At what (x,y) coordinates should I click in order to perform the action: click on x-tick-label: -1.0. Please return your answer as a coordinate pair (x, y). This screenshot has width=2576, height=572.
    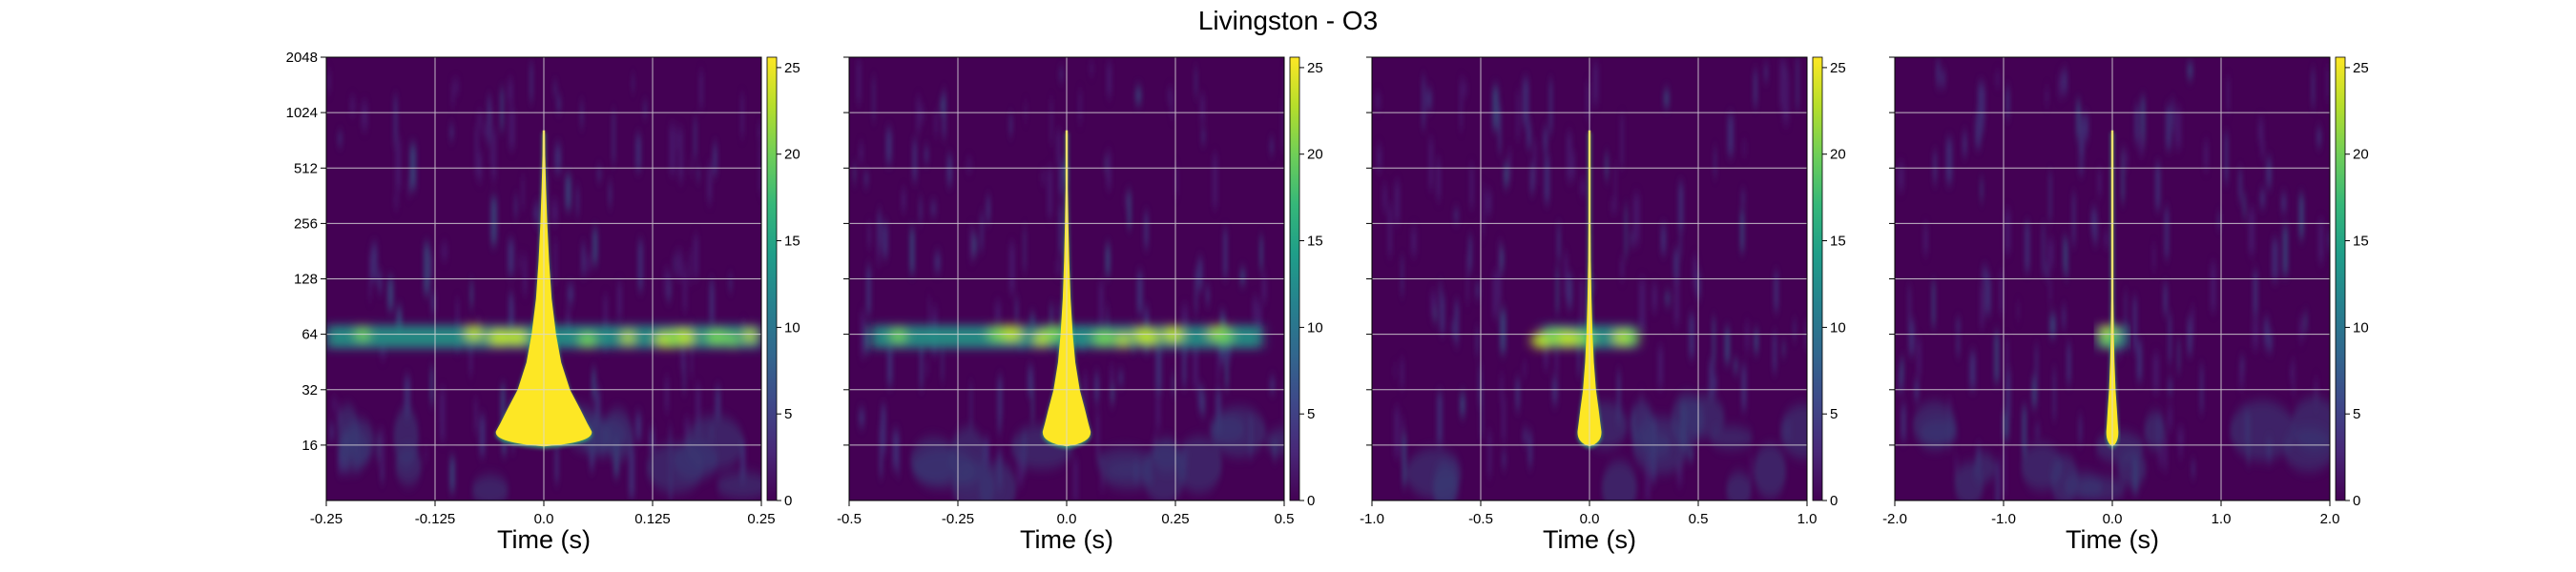
    Looking at the image, I should click on (1372, 519).